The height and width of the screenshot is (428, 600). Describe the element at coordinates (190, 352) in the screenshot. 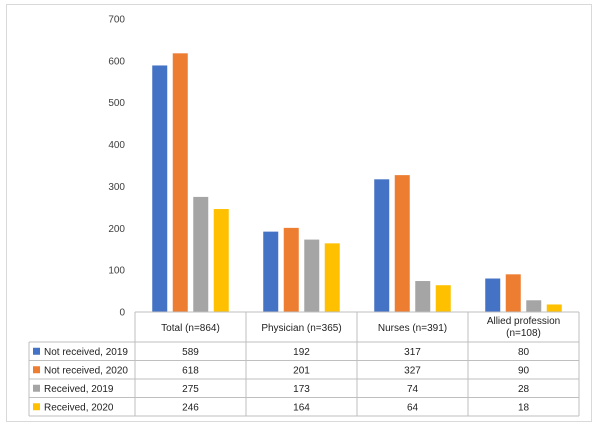

I see `data-label: 589` at that location.